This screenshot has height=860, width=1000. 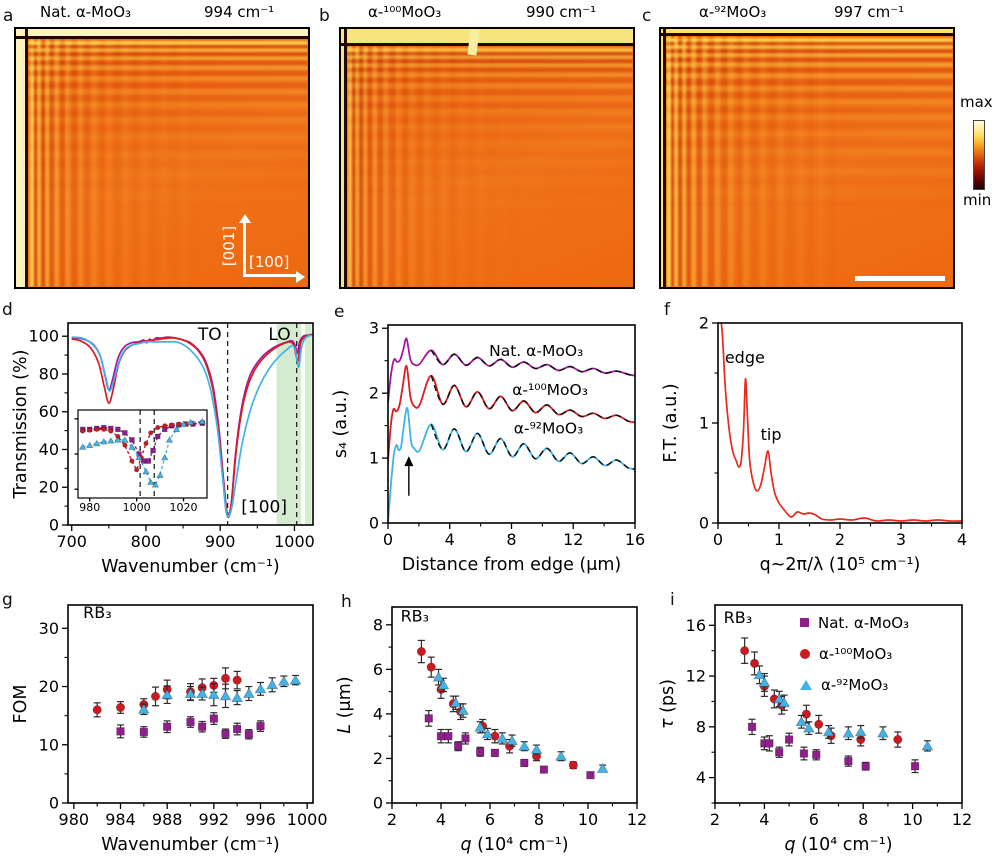 I want to click on panel-letter-f: f, so click(x=667, y=310).